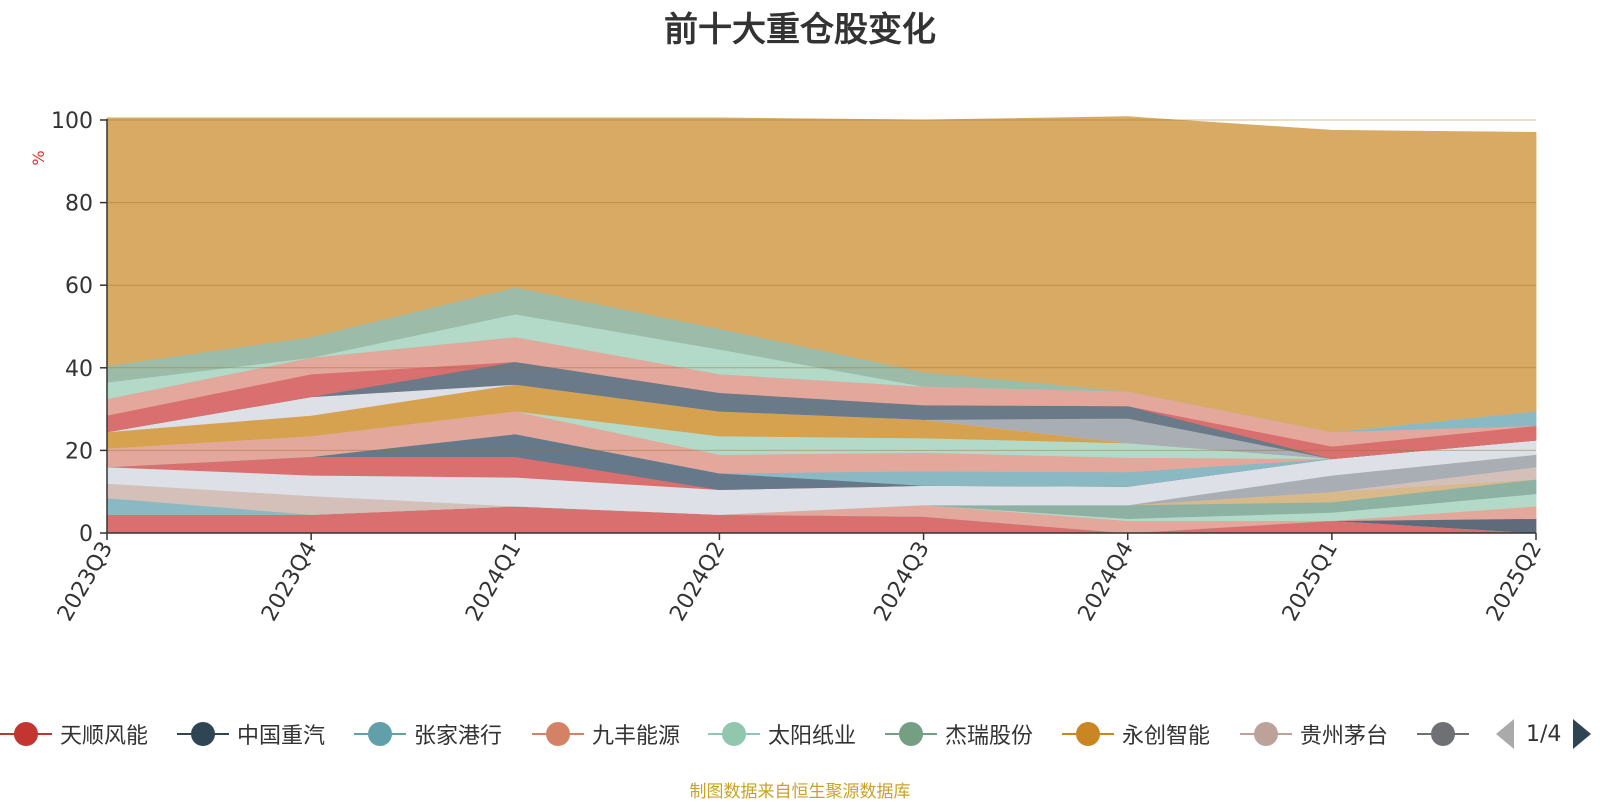  Describe the element at coordinates (812, 736) in the screenshot. I see `legend-label: 太阳纸业` at that location.